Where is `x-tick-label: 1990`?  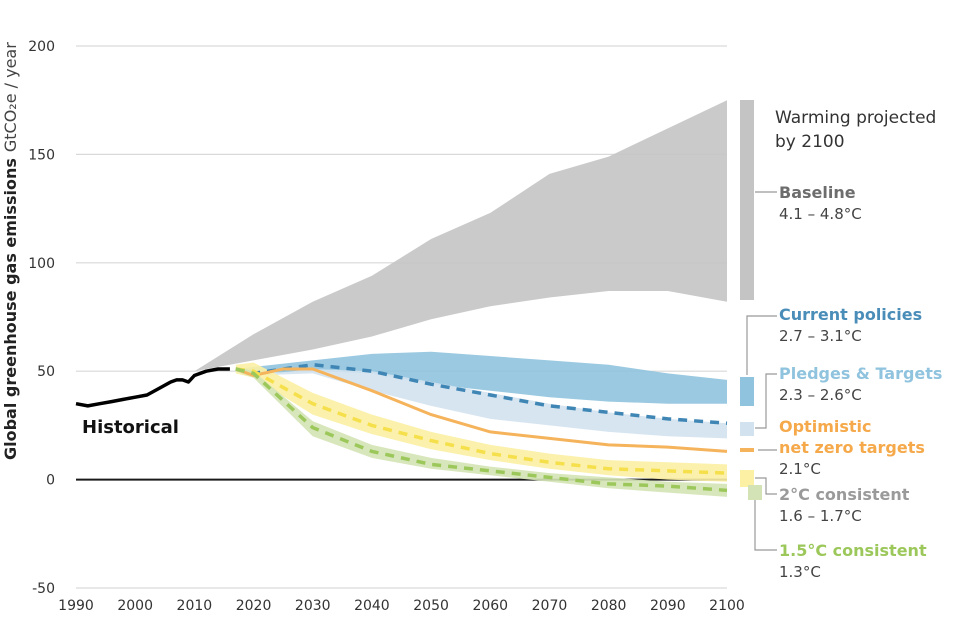 x-tick-label: 1990 is located at coordinates (76, 606).